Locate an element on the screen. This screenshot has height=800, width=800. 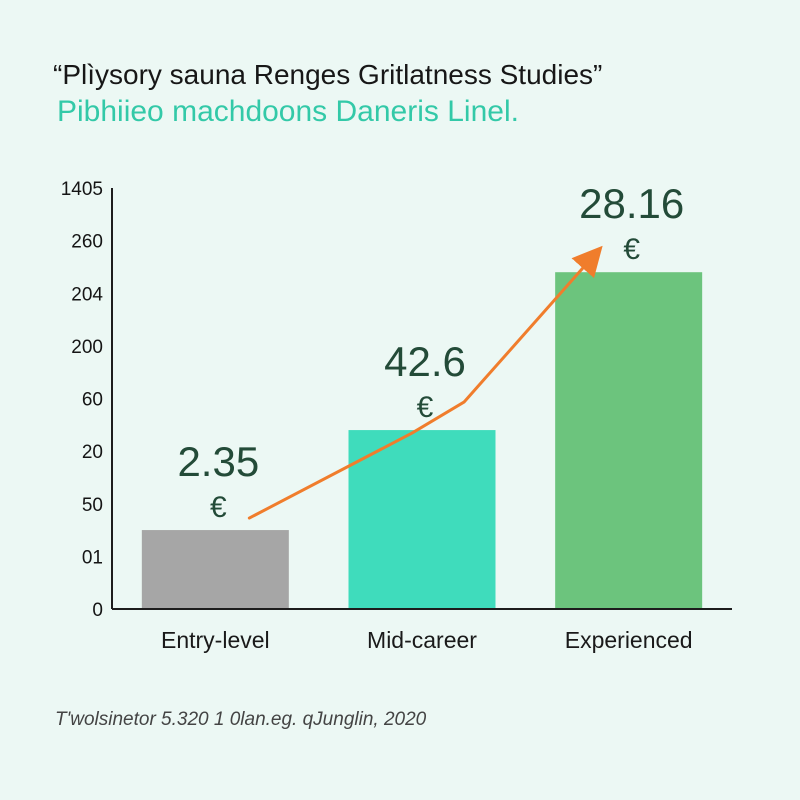
y-tick-label: 204 is located at coordinates (87, 294).